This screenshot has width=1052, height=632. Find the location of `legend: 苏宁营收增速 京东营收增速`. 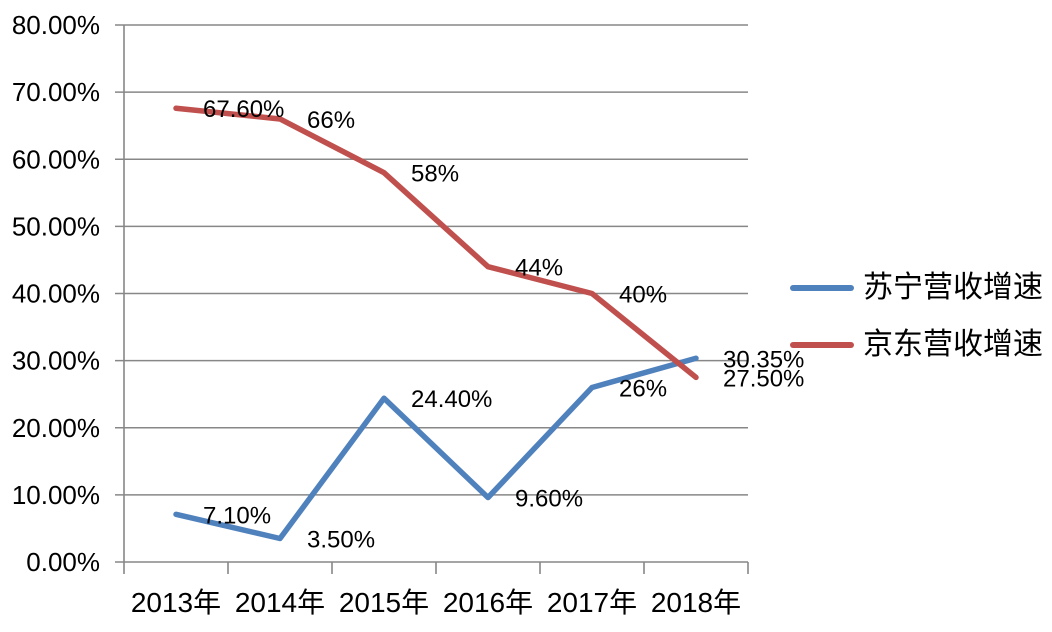

legend: 苏宁营收增速 京东营收增速 is located at coordinates (916, 316).